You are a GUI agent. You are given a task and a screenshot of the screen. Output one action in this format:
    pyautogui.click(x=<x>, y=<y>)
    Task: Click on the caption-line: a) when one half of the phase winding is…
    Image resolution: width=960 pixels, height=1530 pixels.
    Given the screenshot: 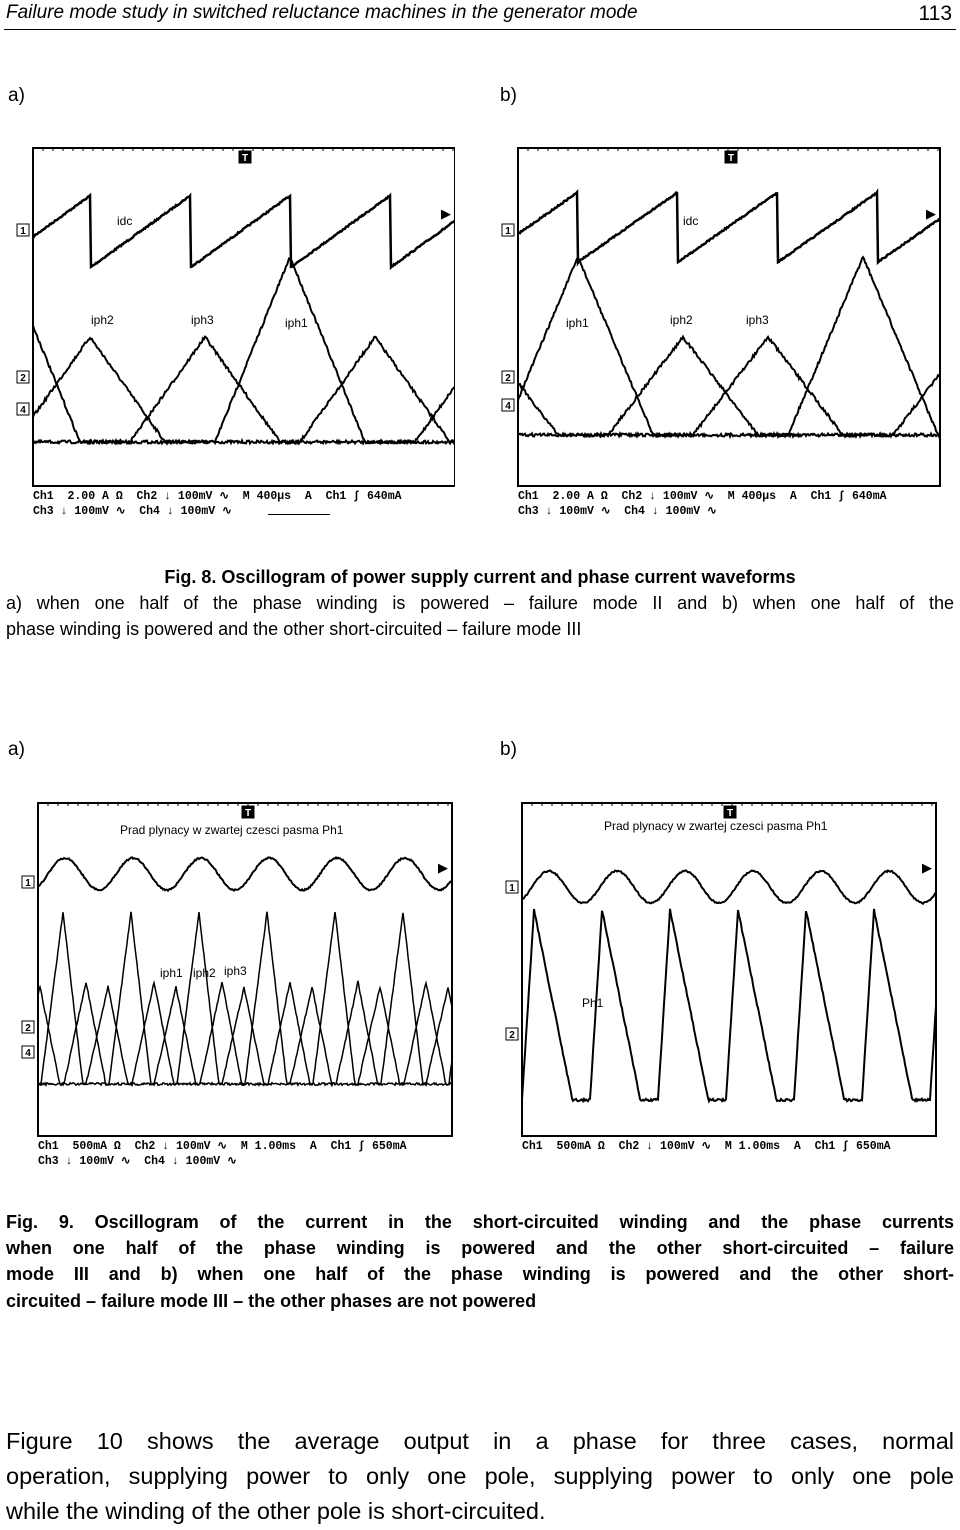 What is the action you would take?
    pyautogui.click(x=480, y=603)
    